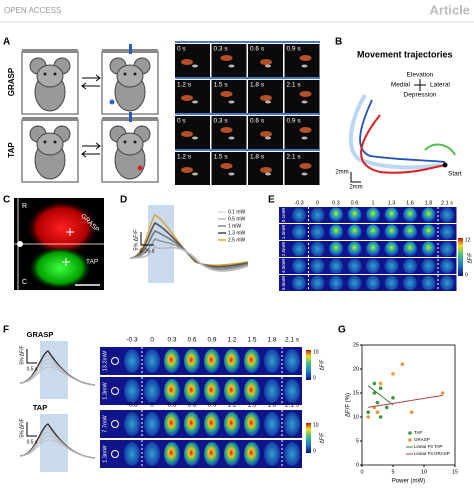 Image resolution: width=474 pixels, height=498 pixels. I want to click on traj, so click(394, 131).